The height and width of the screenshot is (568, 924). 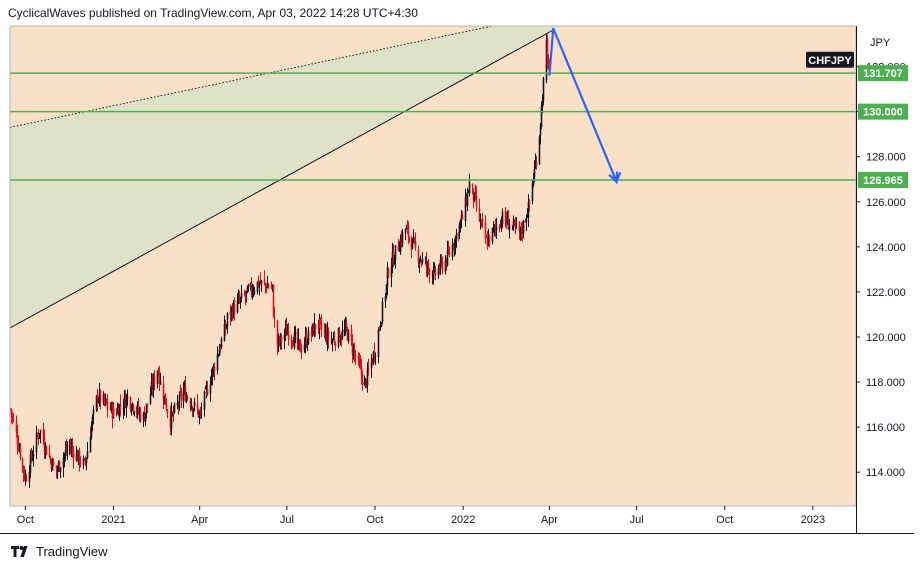 What do you see at coordinates (886, 248) in the screenshot?
I see `y-tick-label: 124.000` at bounding box center [886, 248].